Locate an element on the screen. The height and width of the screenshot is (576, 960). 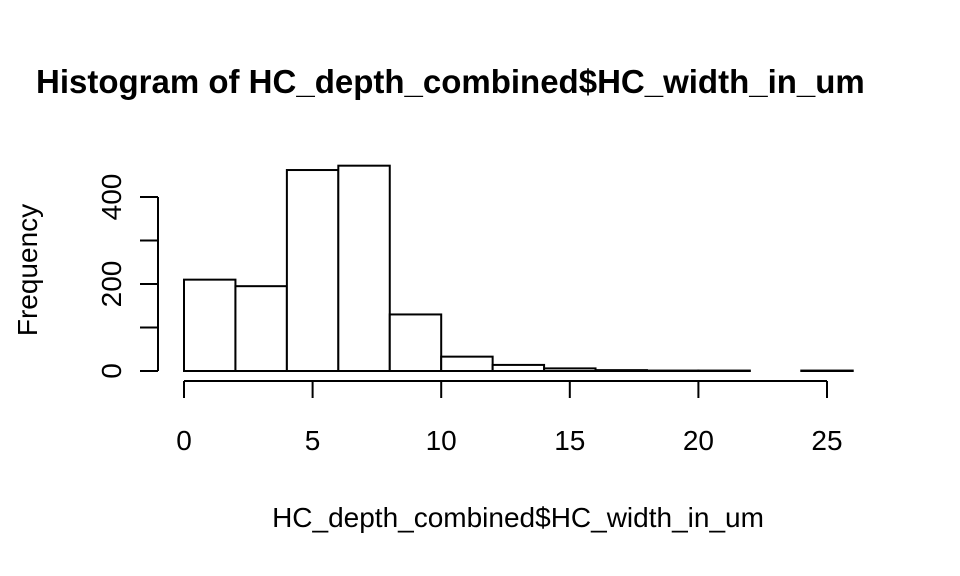
x-tick-label: 15 is located at coordinates (569, 440).